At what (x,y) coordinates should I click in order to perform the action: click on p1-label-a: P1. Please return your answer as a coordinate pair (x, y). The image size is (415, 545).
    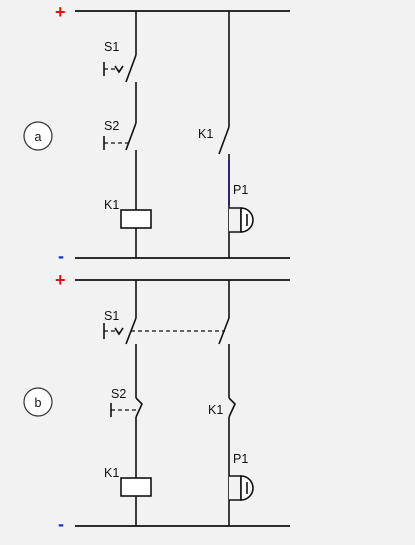
    Looking at the image, I should click on (240, 190).